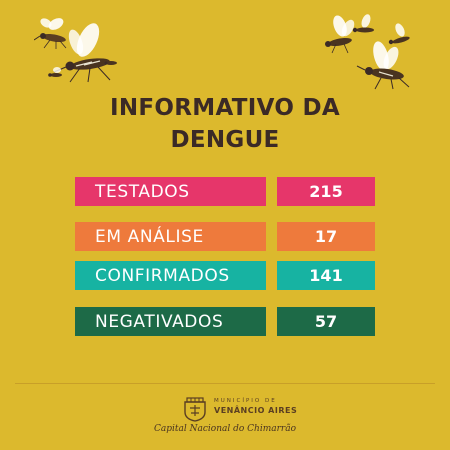 Image resolution: width=450 pixels, height=450 pixels. I want to click on stat-row-negativados: NEGATIVADOS 57, so click(225, 321).